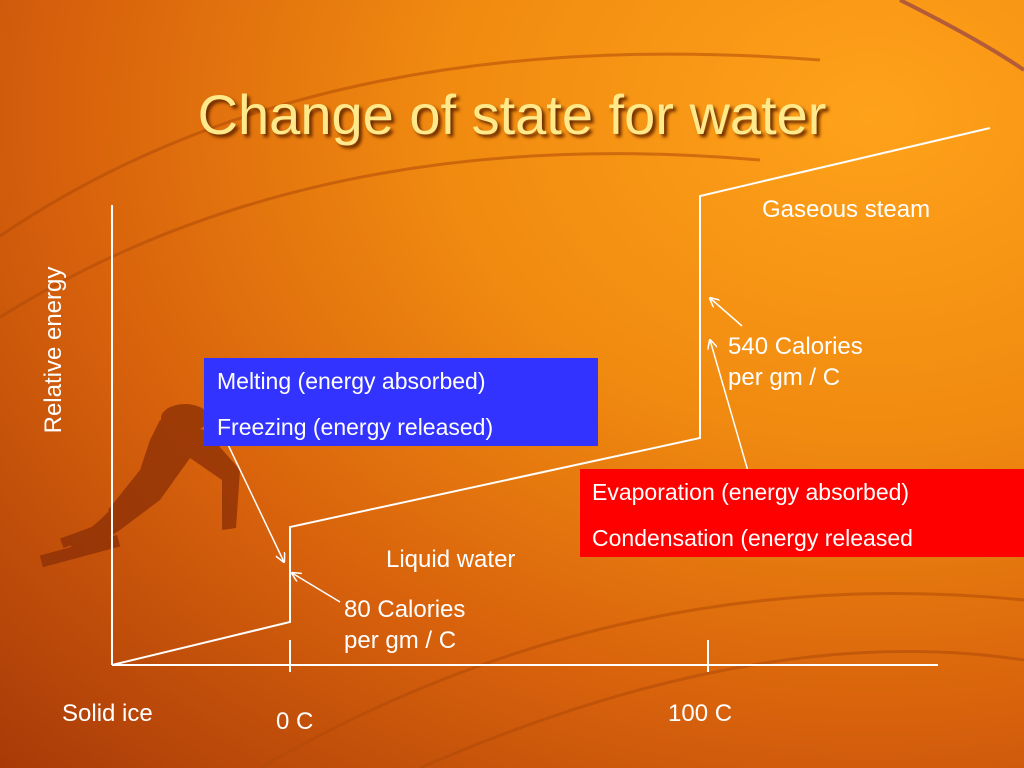 The width and height of the screenshot is (1024, 768). What do you see at coordinates (355, 427) in the screenshot?
I see `melting-box-line2: Freezing (energy released)` at bounding box center [355, 427].